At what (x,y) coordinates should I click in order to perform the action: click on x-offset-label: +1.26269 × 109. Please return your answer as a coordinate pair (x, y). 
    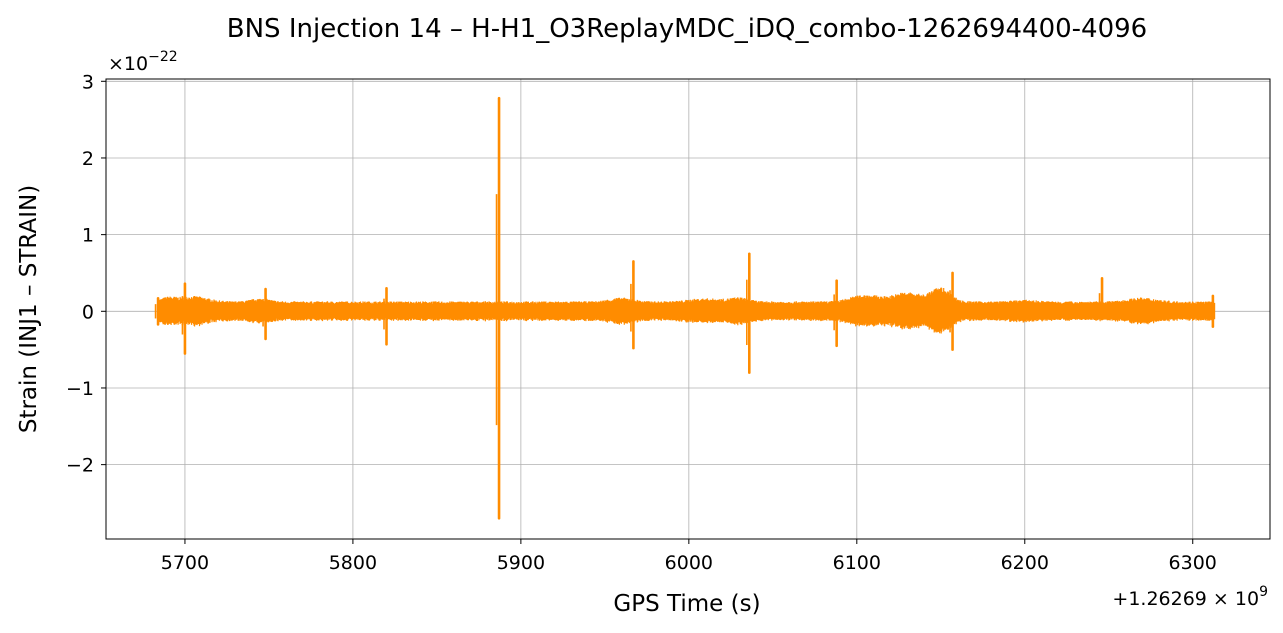
    Looking at the image, I should click on (1190, 597).